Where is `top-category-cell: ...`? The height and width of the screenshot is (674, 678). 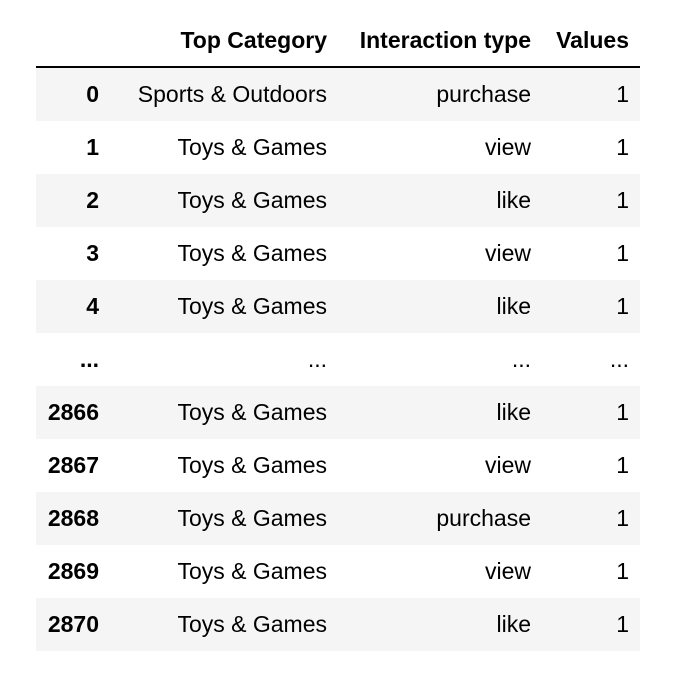
top-category-cell: ... is located at coordinates (317, 359).